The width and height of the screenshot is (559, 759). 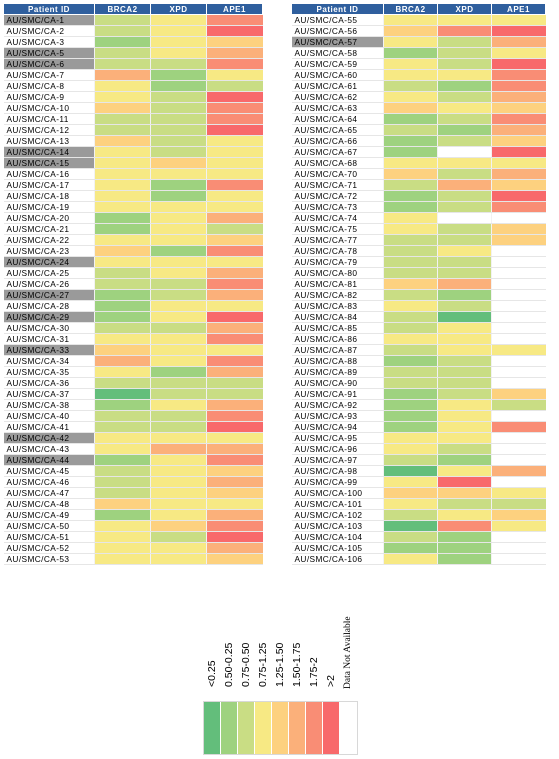 What do you see at coordinates (49, 284) in the screenshot?
I see `patient-id: AU/SMC/CA-26` at bounding box center [49, 284].